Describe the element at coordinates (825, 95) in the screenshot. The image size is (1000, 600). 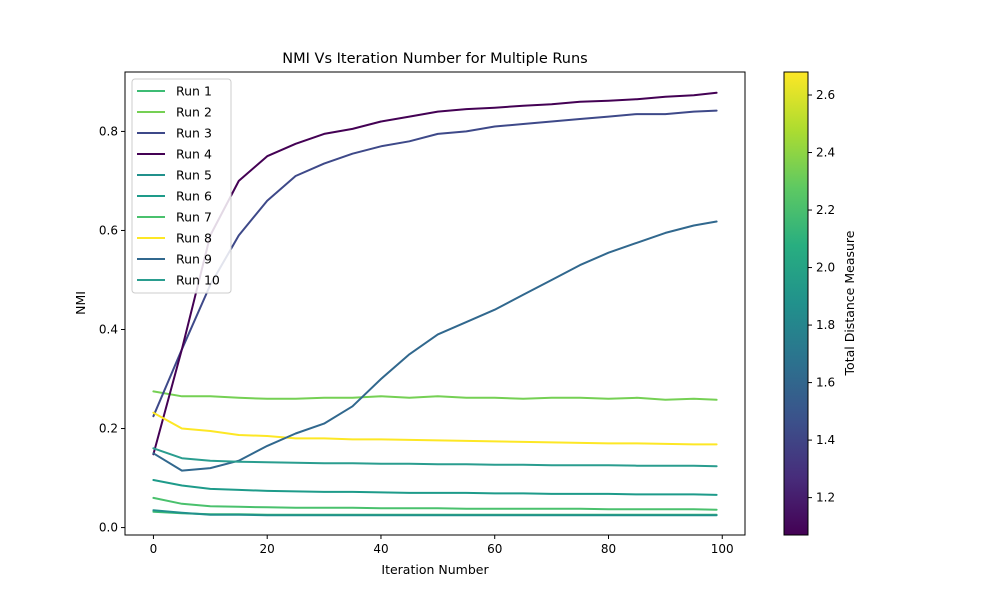
I see `colorbar-tick-label: 2.6` at that location.